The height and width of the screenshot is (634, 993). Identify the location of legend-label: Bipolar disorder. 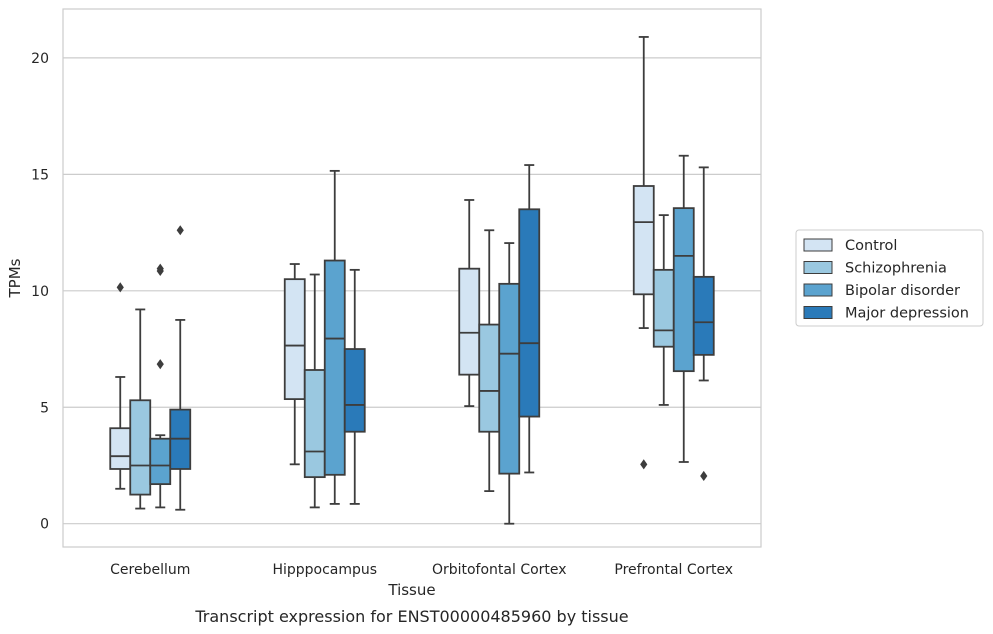
(902, 291).